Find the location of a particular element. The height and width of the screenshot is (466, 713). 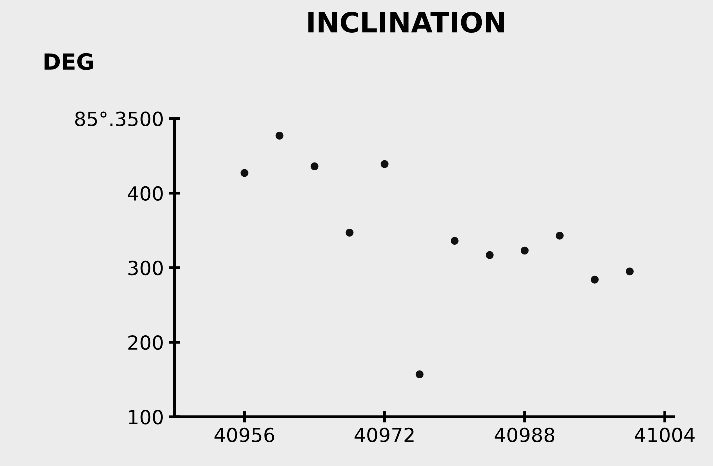

chart-title: INCLINATION is located at coordinates (406, 23).